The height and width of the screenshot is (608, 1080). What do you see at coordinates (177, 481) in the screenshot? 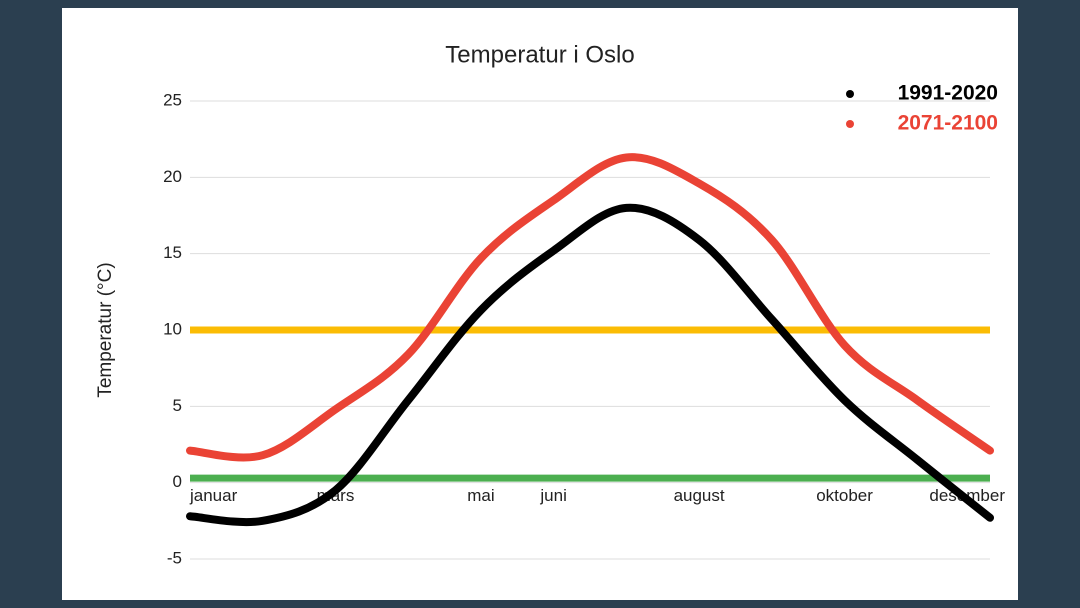
I see `y-tick-label: 0` at bounding box center [177, 481].